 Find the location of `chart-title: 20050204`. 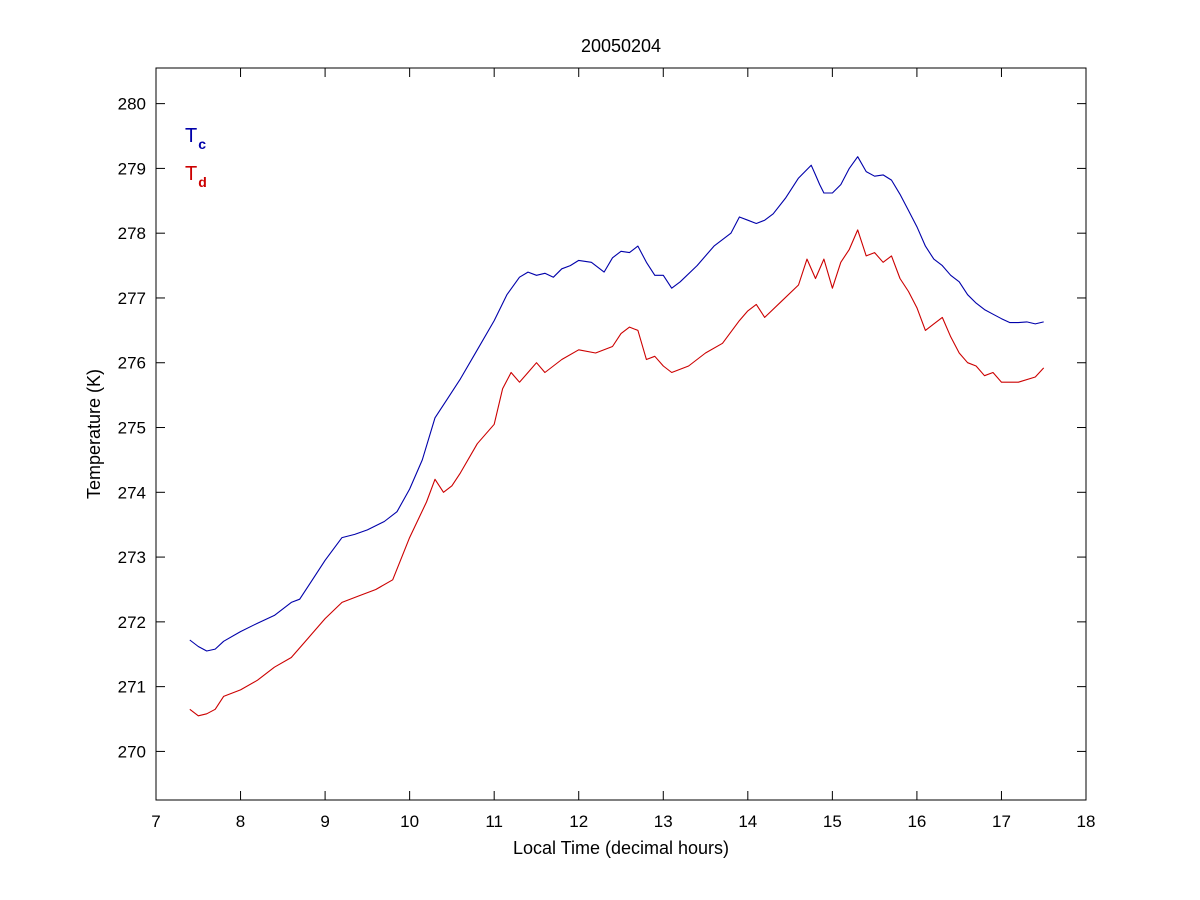

chart-title: 20050204 is located at coordinates (621, 46).